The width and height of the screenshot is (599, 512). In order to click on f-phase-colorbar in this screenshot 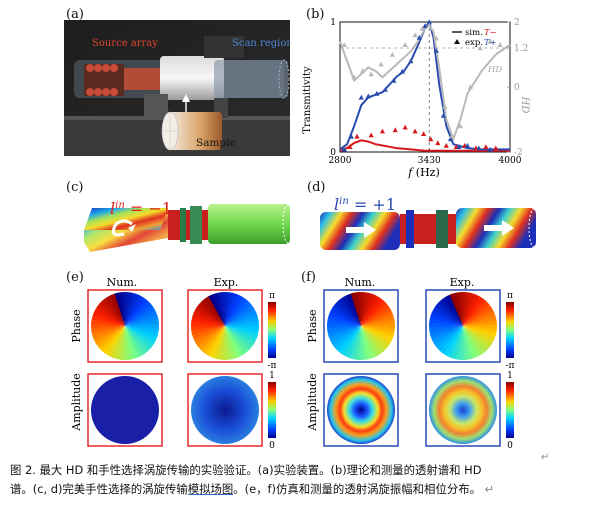, I will do `click(510, 330)`.